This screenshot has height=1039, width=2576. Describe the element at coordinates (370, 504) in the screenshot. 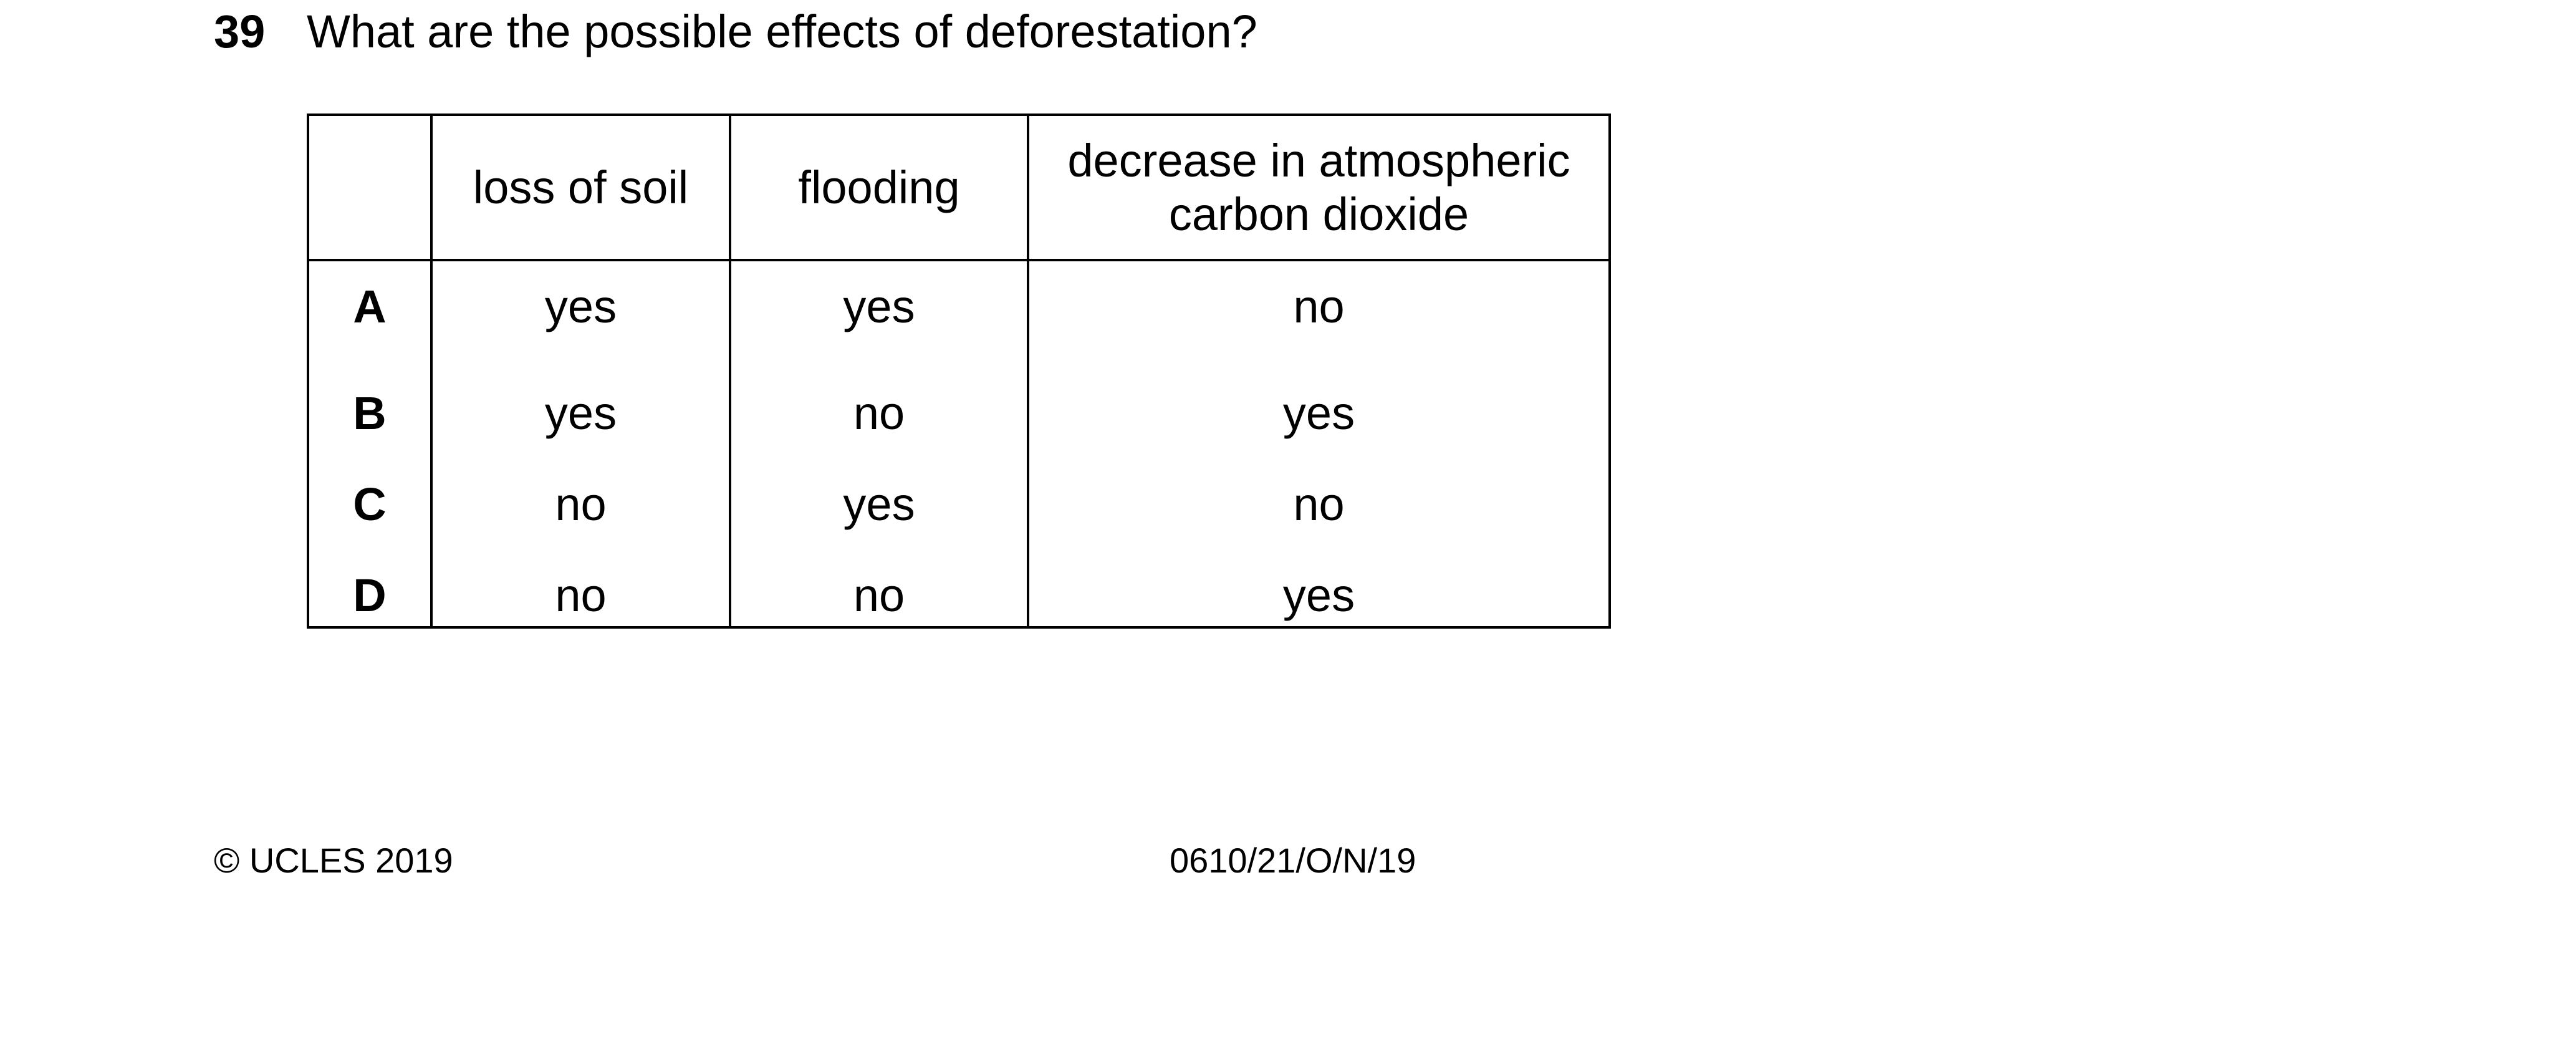

I see `option-letter: C` at that location.